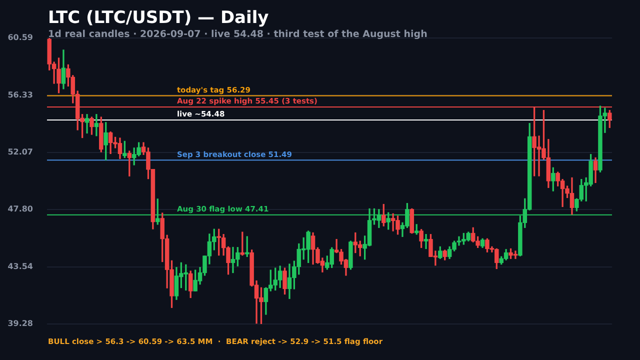  I want to click on chart-subtitle: 1d real candles · 2026-09-07 · live 54.48 · third test of the August high, so click(238, 34).